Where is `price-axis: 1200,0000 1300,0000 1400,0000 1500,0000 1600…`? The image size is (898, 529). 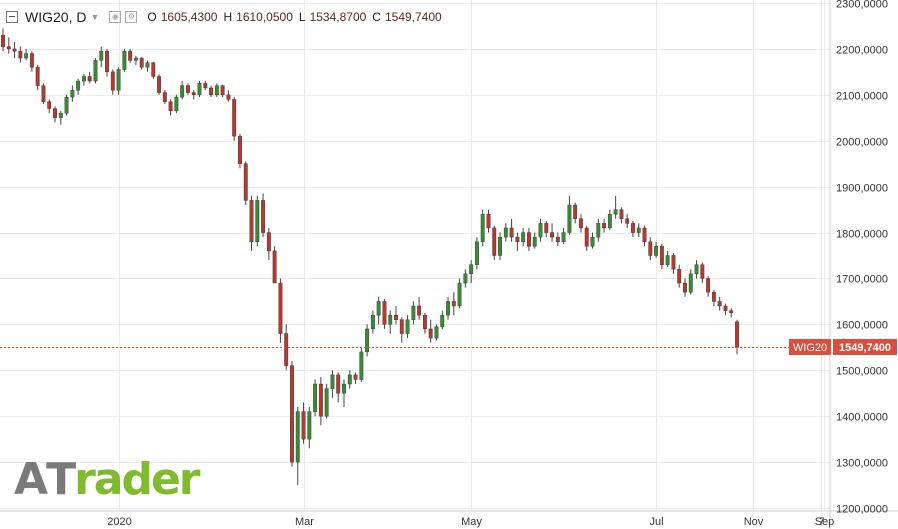 price-axis: 1200,0000 1300,0000 1400,0000 1500,0000 1600… is located at coordinates (862, 258).